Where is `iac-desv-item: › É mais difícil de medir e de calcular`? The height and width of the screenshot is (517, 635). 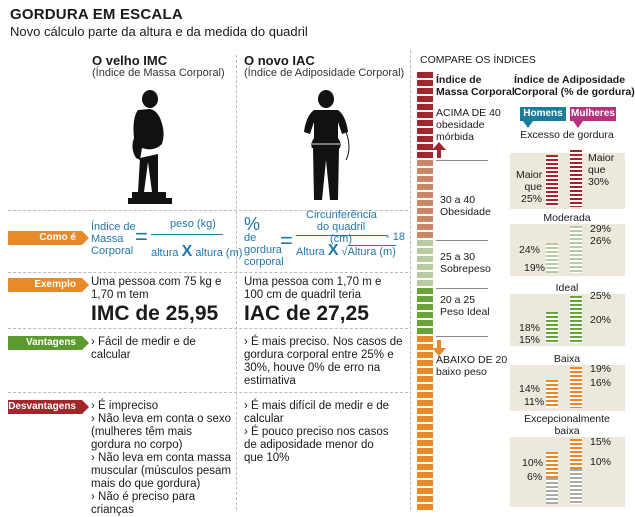 iac-desv-item: › É mais difícil de medir e de calcular is located at coordinates (317, 412).